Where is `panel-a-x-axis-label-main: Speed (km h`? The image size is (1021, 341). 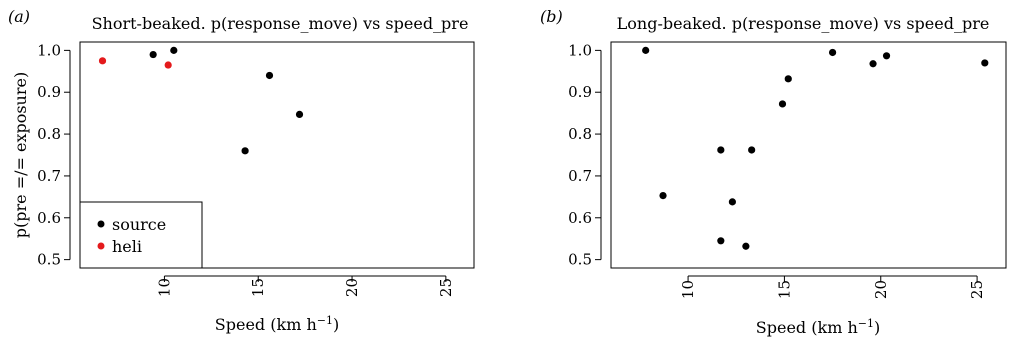
panel-a-x-axis-label-main: Speed (km h is located at coordinates (266, 324).